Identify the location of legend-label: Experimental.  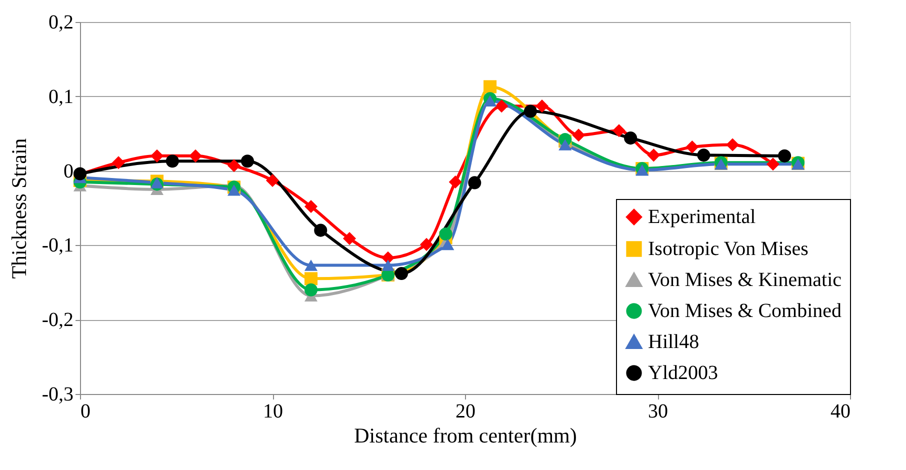
(702, 217).